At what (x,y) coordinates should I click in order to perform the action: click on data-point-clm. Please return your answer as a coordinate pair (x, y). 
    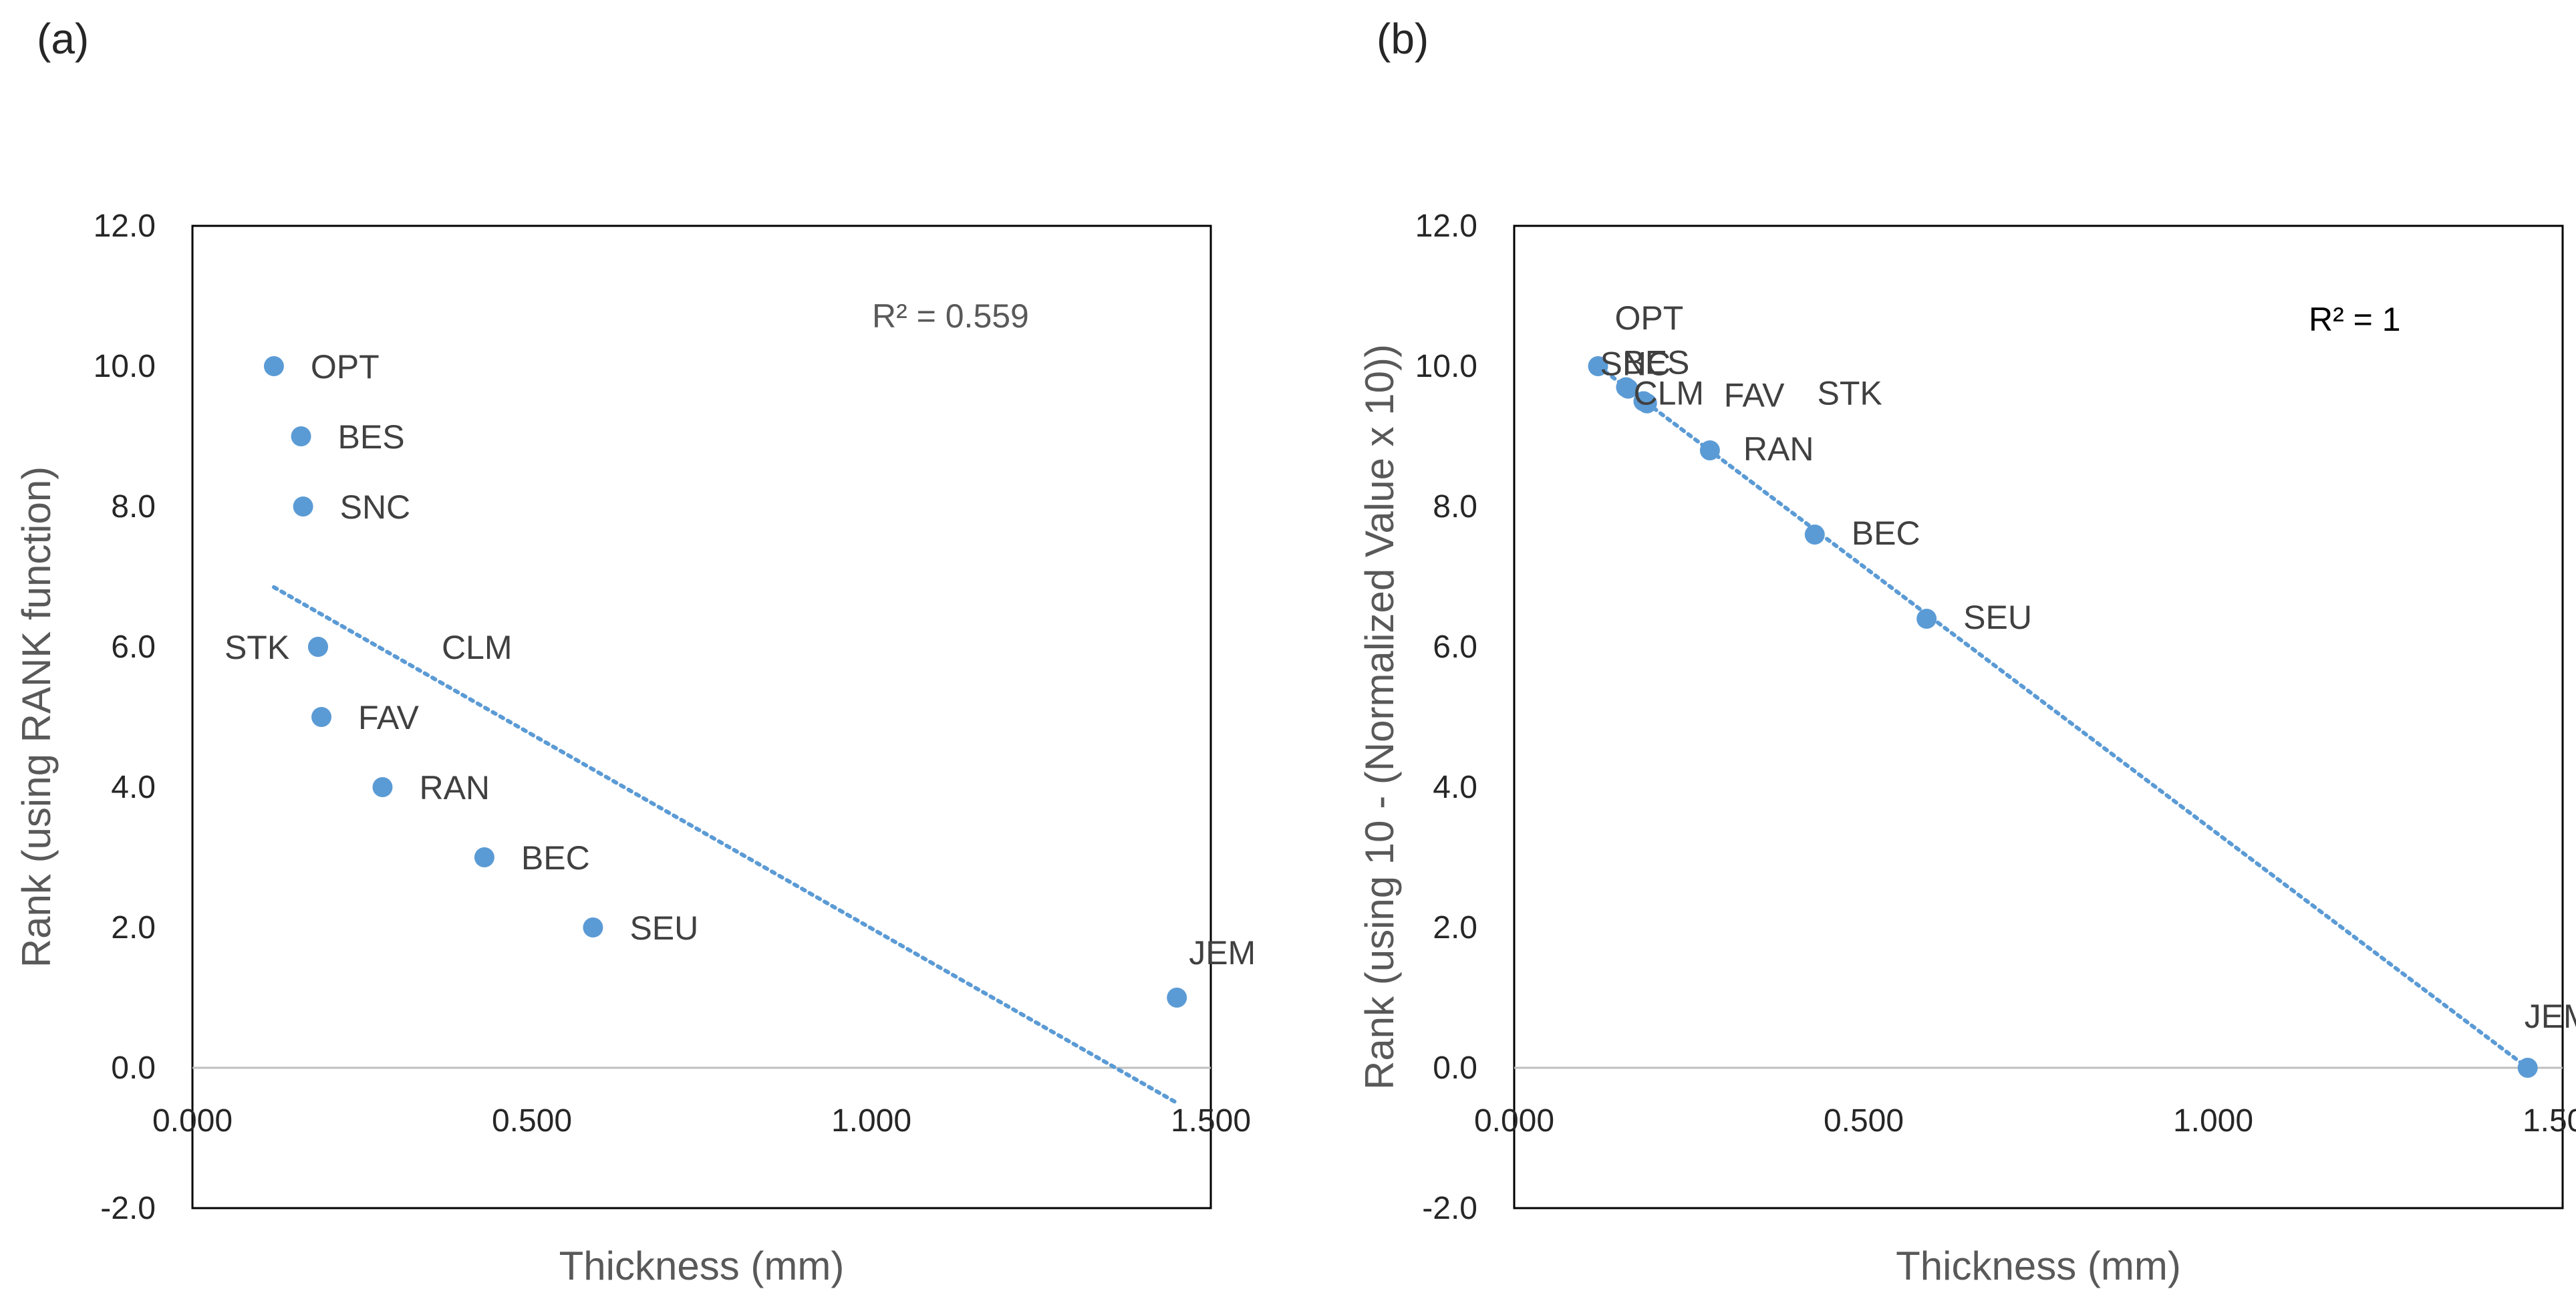
    Looking at the image, I should click on (317, 647).